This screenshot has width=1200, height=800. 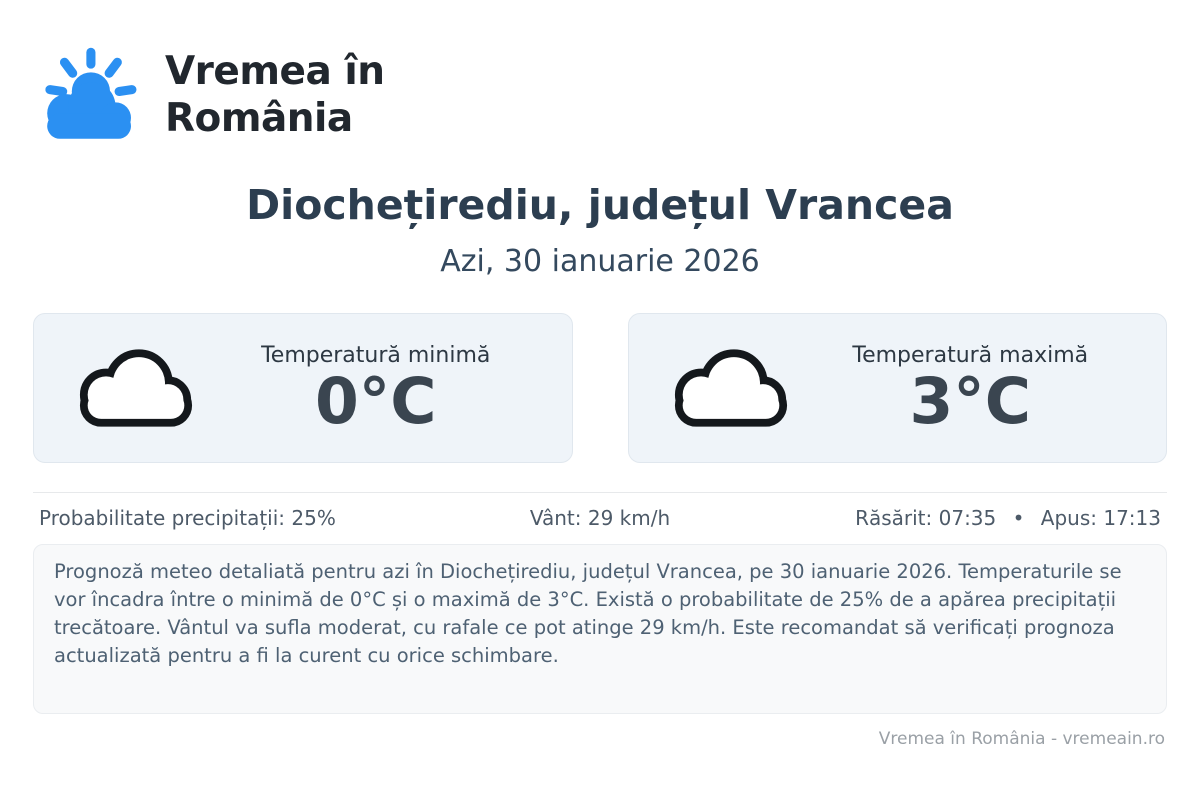 I want to click on max-temperature-card: Temperatură maximă 3°C, so click(x=897, y=388).